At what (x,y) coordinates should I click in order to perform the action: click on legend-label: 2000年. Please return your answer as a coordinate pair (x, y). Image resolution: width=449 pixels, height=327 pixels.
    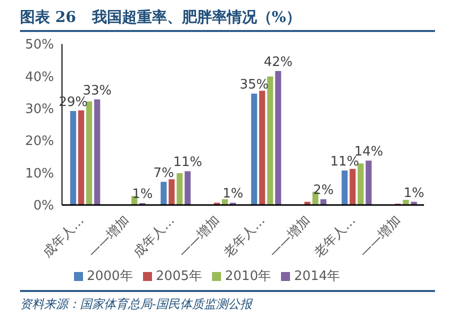
    Looking at the image, I should click on (109, 276).